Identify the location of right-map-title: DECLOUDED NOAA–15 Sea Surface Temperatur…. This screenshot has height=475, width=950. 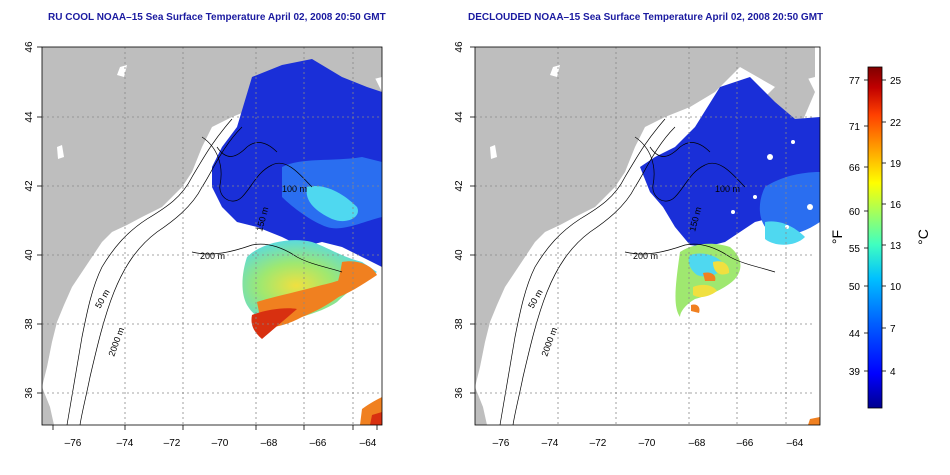
(646, 17).